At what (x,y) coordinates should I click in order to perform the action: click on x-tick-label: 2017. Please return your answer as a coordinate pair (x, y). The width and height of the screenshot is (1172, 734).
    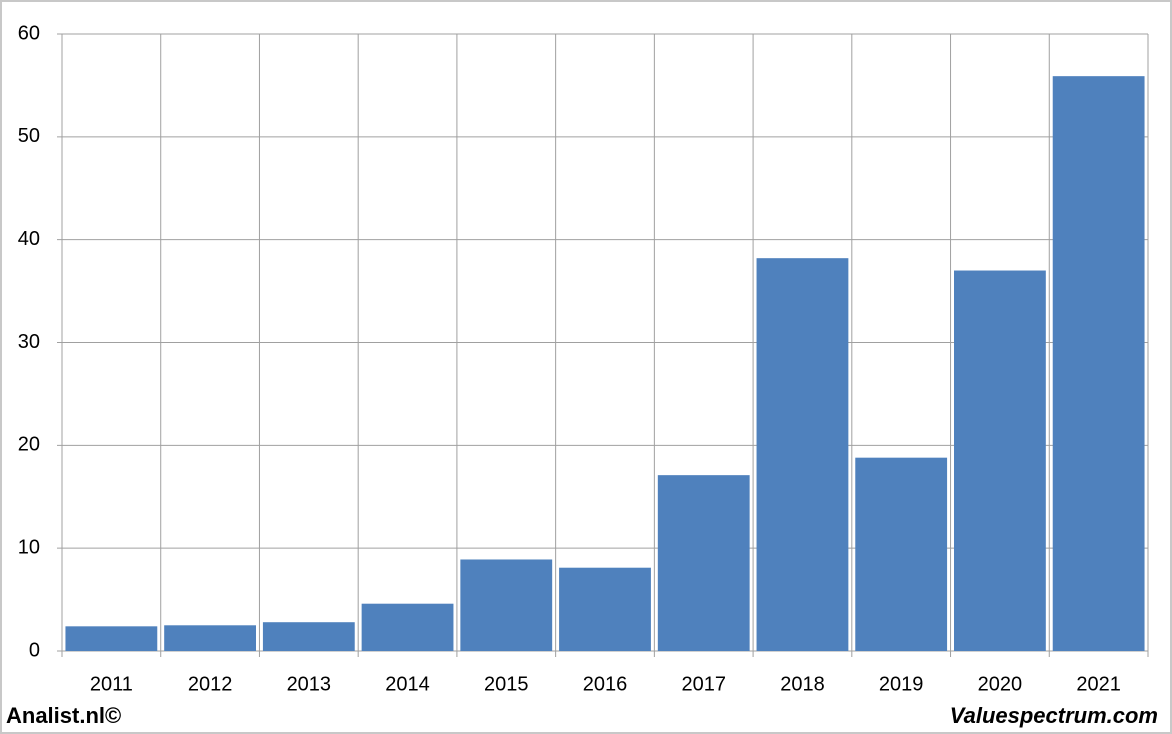
    Looking at the image, I should click on (703, 684).